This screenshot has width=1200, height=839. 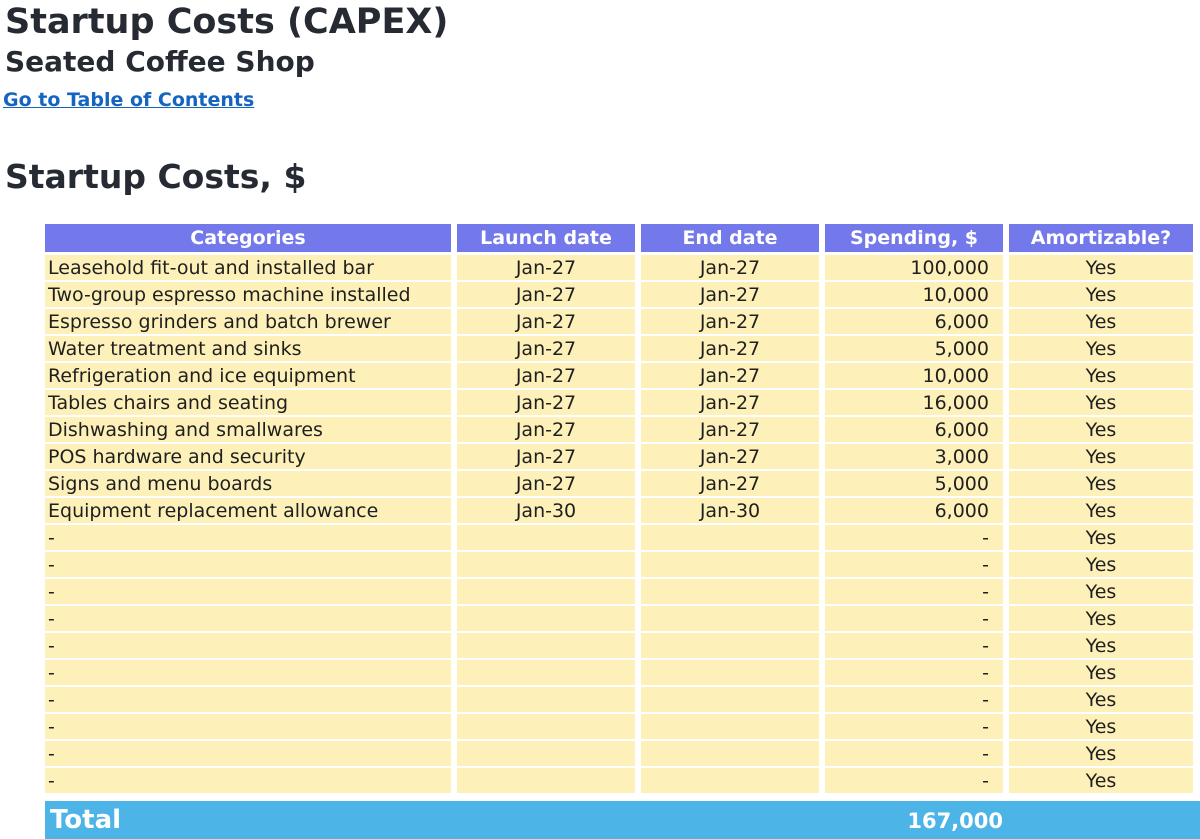 What do you see at coordinates (546, 511) in the screenshot?
I see `cell-launch-date: Jan-30` at bounding box center [546, 511].